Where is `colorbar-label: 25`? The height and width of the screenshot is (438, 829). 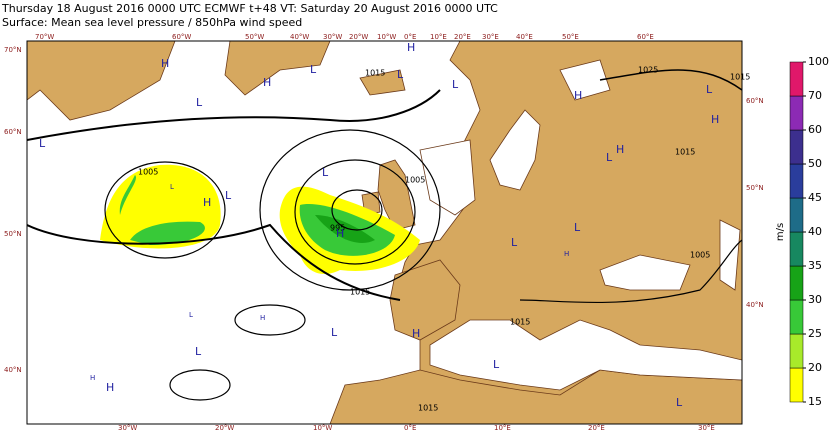 colorbar-label: 25 is located at coordinates (815, 333).